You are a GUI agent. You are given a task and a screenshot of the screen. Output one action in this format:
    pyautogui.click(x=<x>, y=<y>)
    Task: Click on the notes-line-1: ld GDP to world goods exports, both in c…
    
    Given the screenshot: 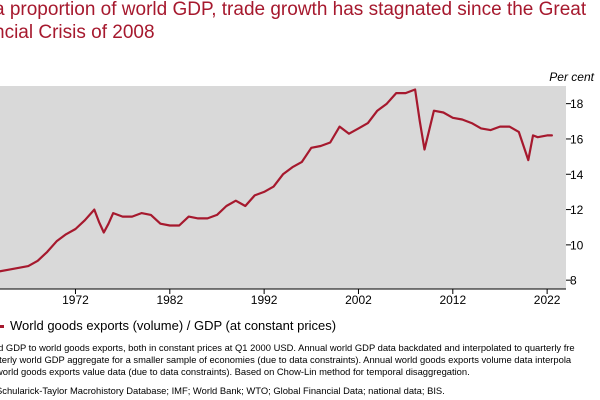 What is the action you would take?
    pyautogui.click(x=287, y=347)
    